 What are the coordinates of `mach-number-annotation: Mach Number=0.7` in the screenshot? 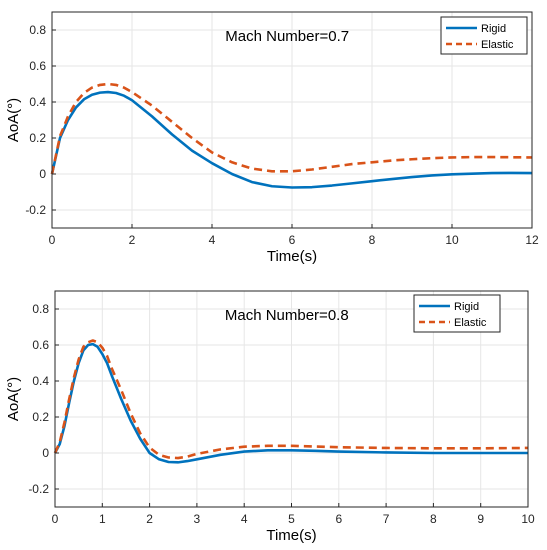 It's located at (287, 36).